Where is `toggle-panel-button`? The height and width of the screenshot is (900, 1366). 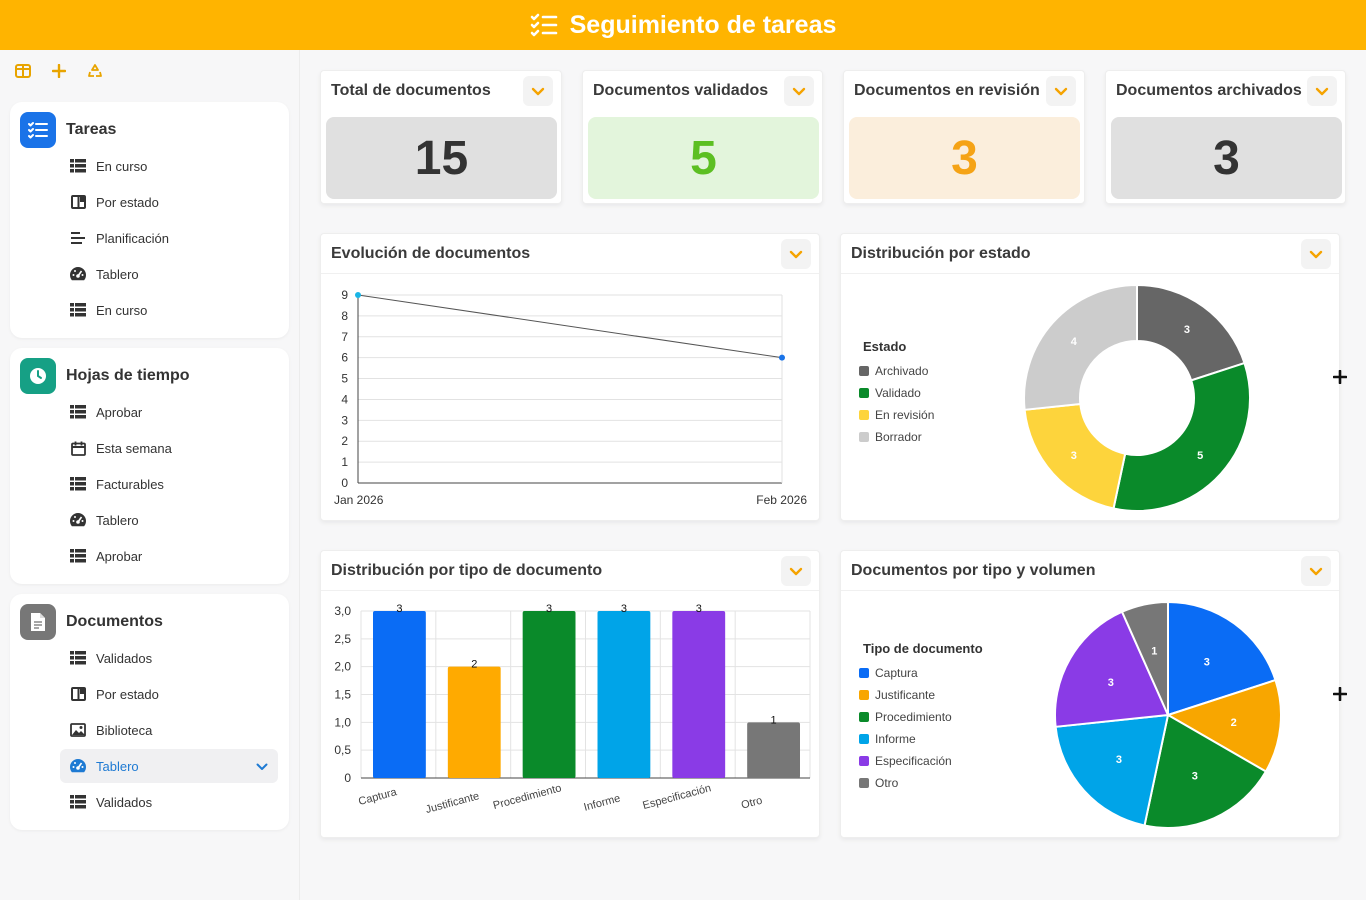 toggle-panel-button is located at coordinates (23, 71).